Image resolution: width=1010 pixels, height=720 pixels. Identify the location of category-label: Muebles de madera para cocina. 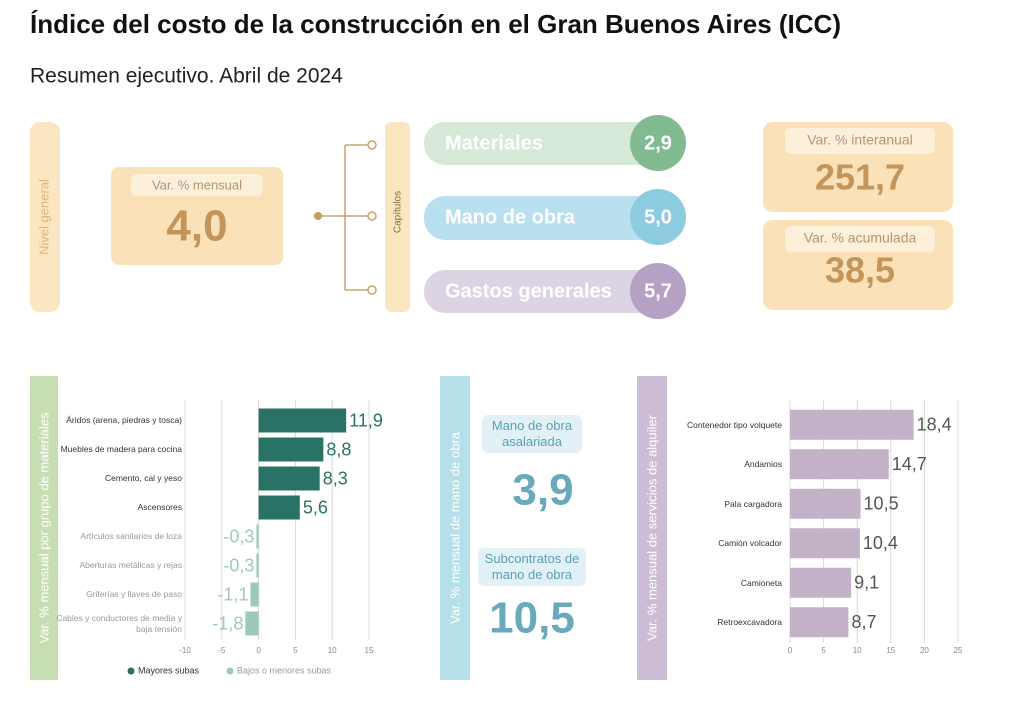
(121, 449).